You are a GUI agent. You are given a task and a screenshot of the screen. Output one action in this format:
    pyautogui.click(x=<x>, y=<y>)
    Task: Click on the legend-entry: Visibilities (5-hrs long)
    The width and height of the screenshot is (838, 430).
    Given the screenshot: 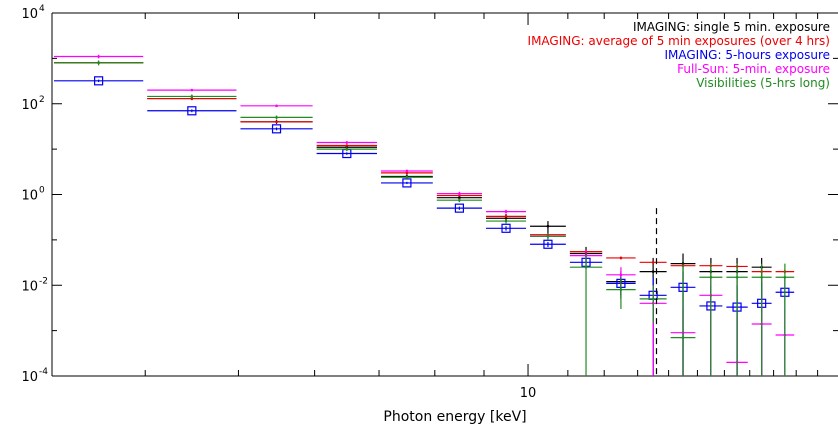 What is the action you would take?
    pyautogui.click(x=763, y=83)
    